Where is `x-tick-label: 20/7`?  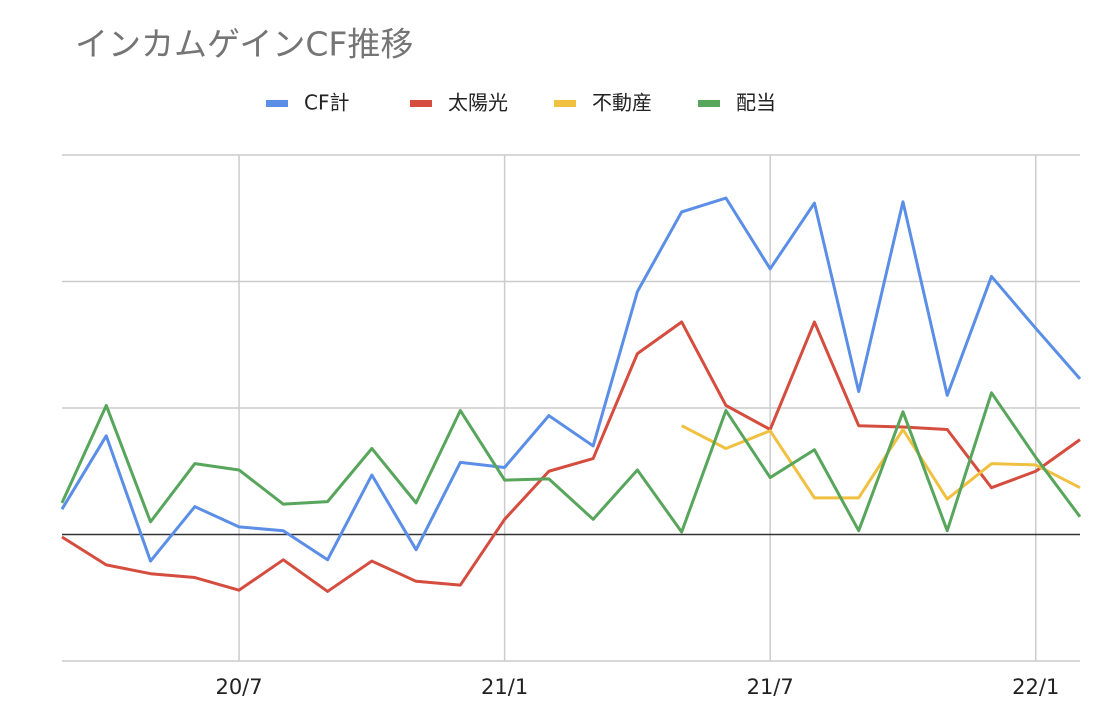
x-tick-label: 20/7 is located at coordinates (238, 687).